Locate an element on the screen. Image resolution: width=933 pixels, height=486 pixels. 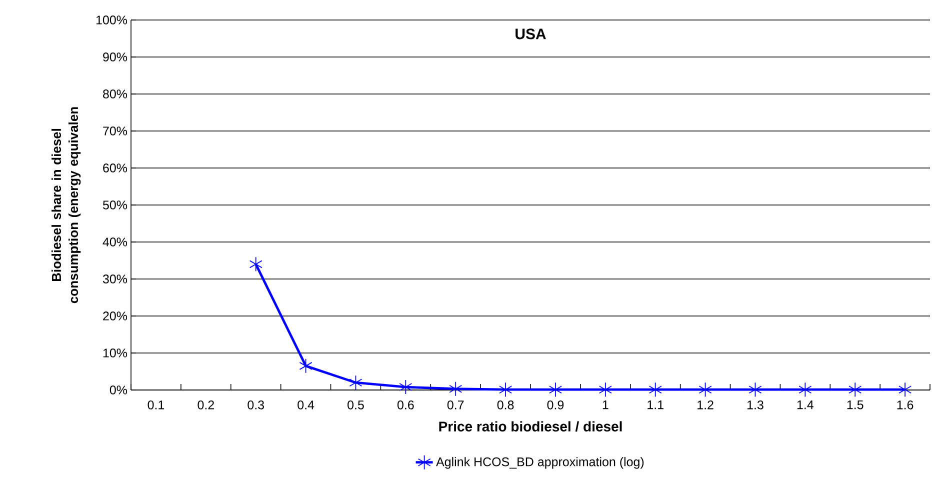
y-tick-label: 40% is located at coordinates (115, 242).